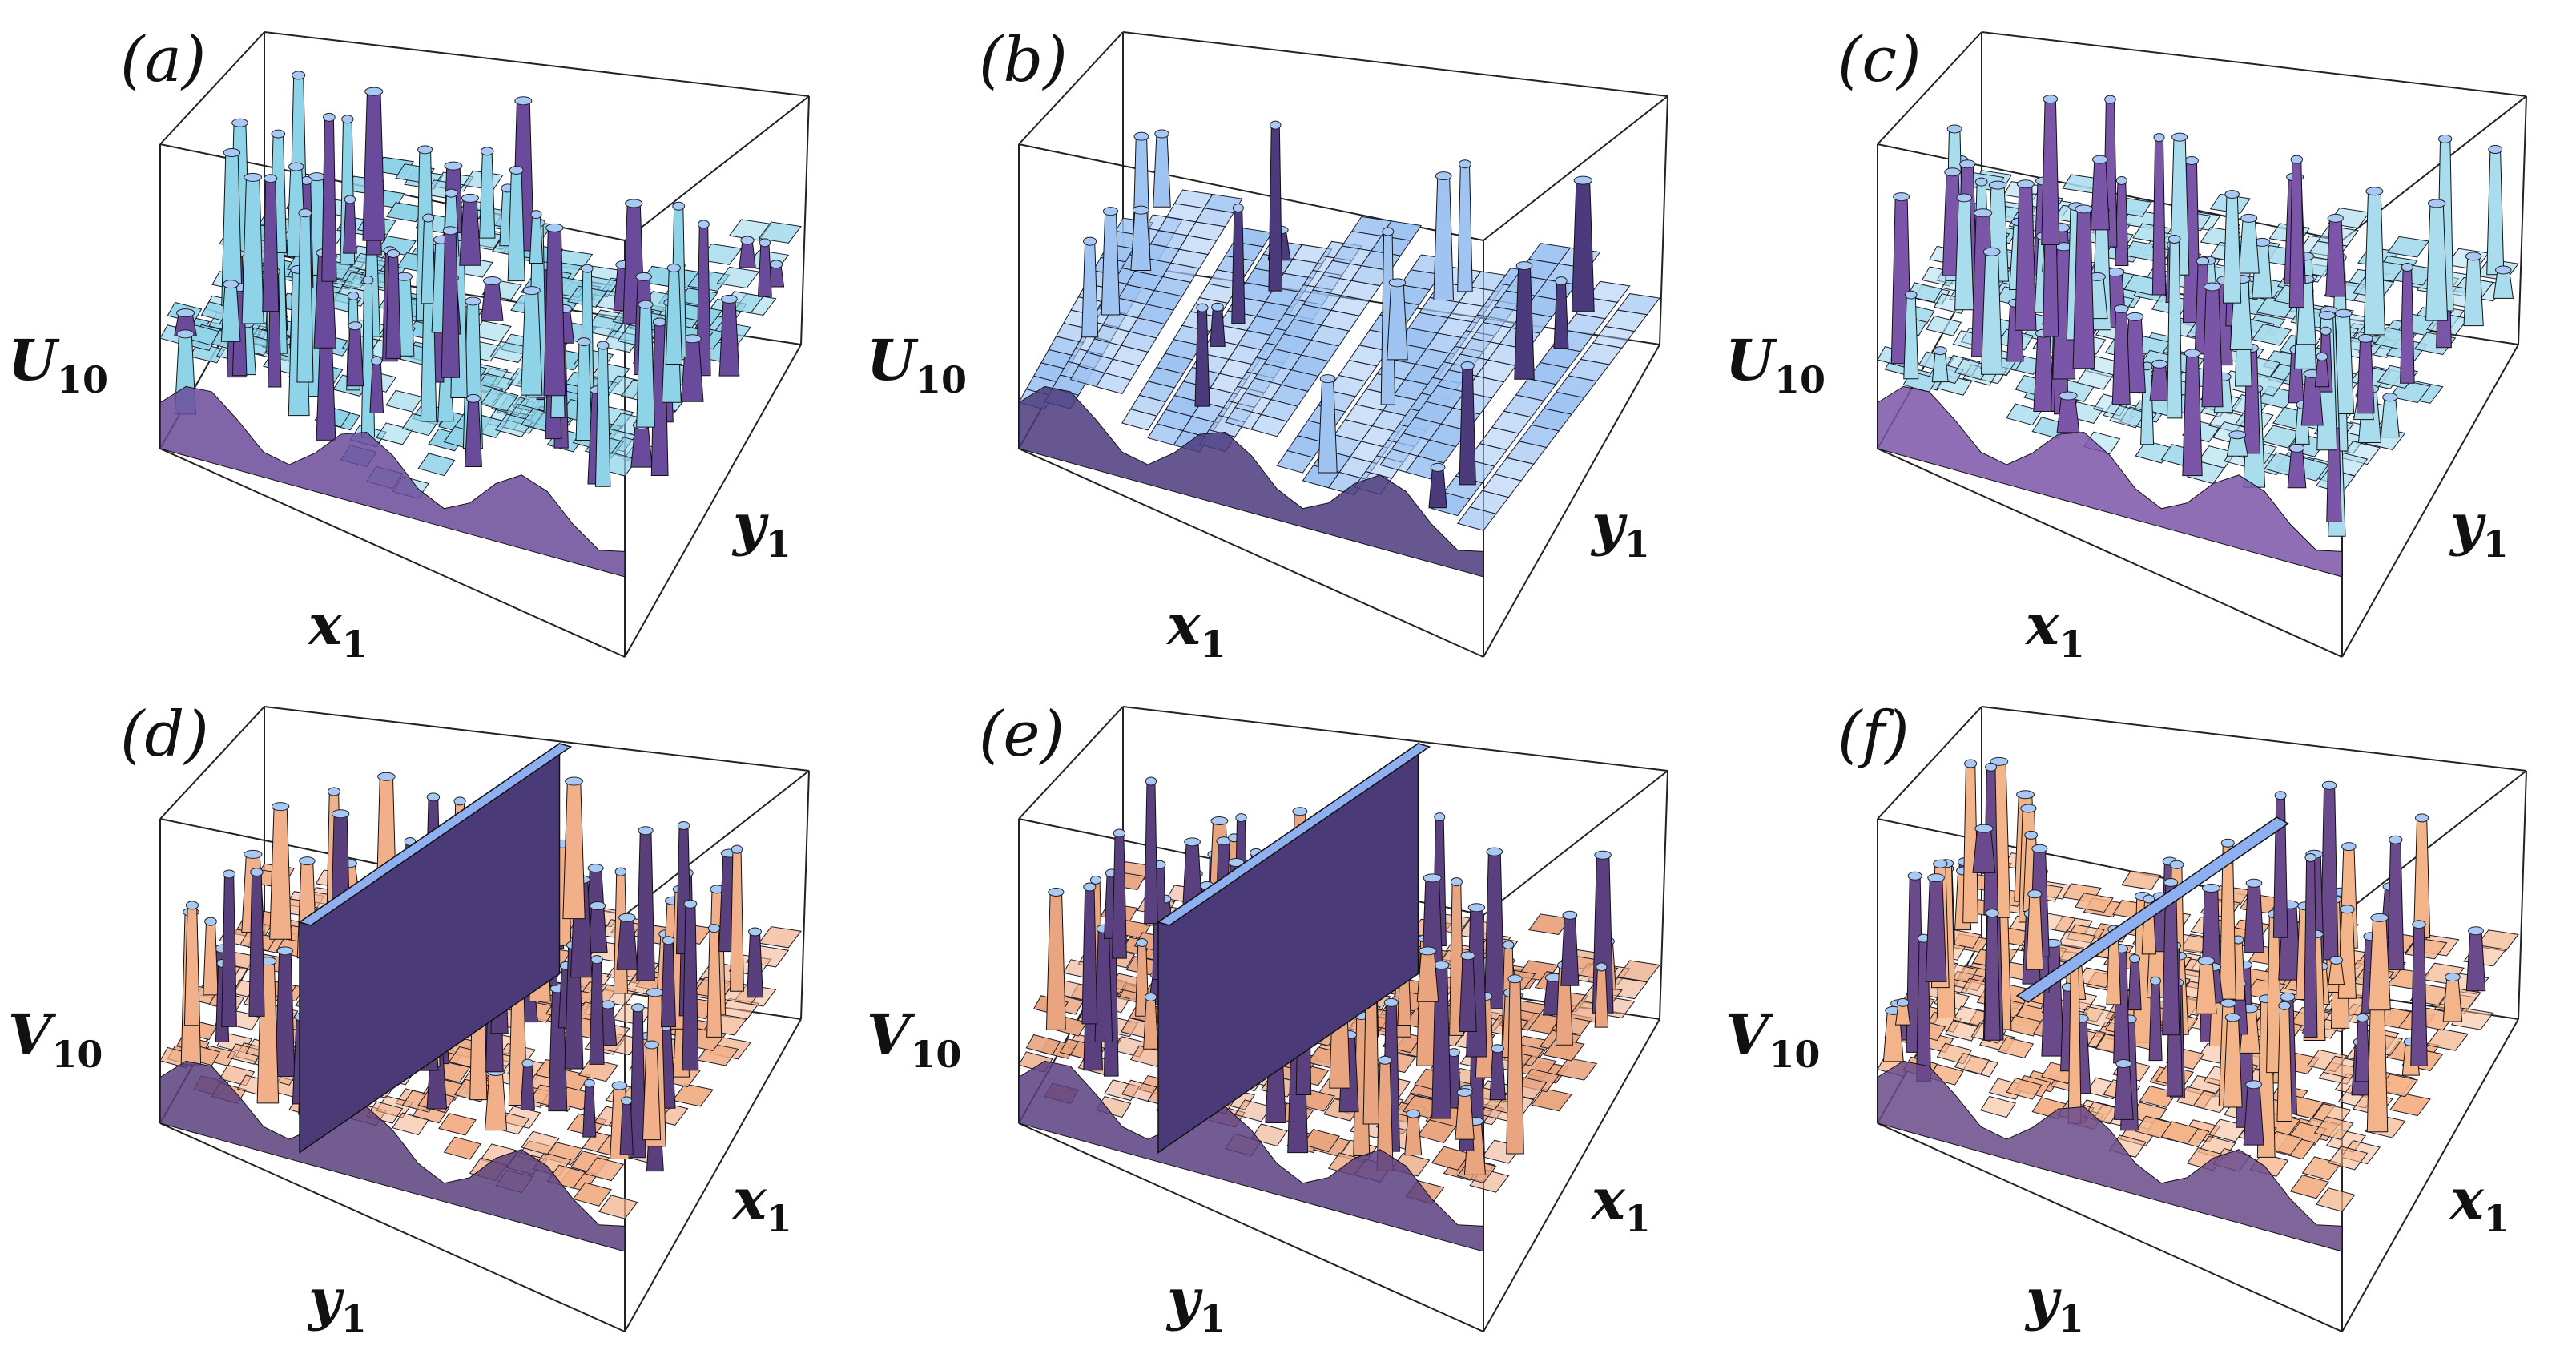 Image resolution: width=2576 pixels, height=1350 pixels. What do you see at coordinates (1023, 60) in the screenshot?
I see `panel-label-b: (b)` at bounding box center [1023, 60].